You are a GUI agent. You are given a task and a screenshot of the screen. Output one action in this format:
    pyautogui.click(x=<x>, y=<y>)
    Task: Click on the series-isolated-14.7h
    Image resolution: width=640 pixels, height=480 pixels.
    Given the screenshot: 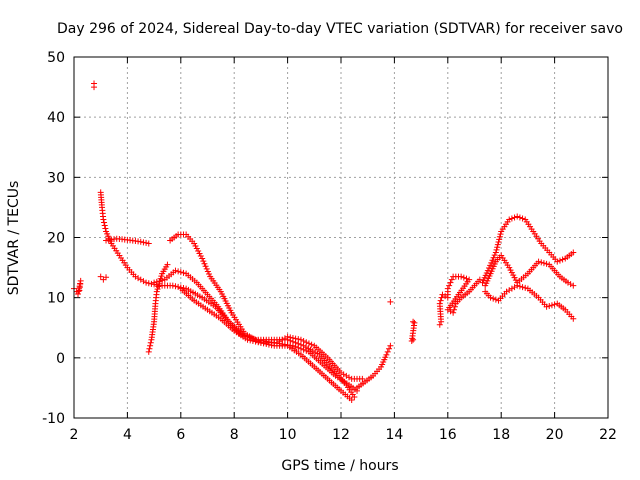 What is the action you would take?
    pyautogui.click(x=413, y=331)
    